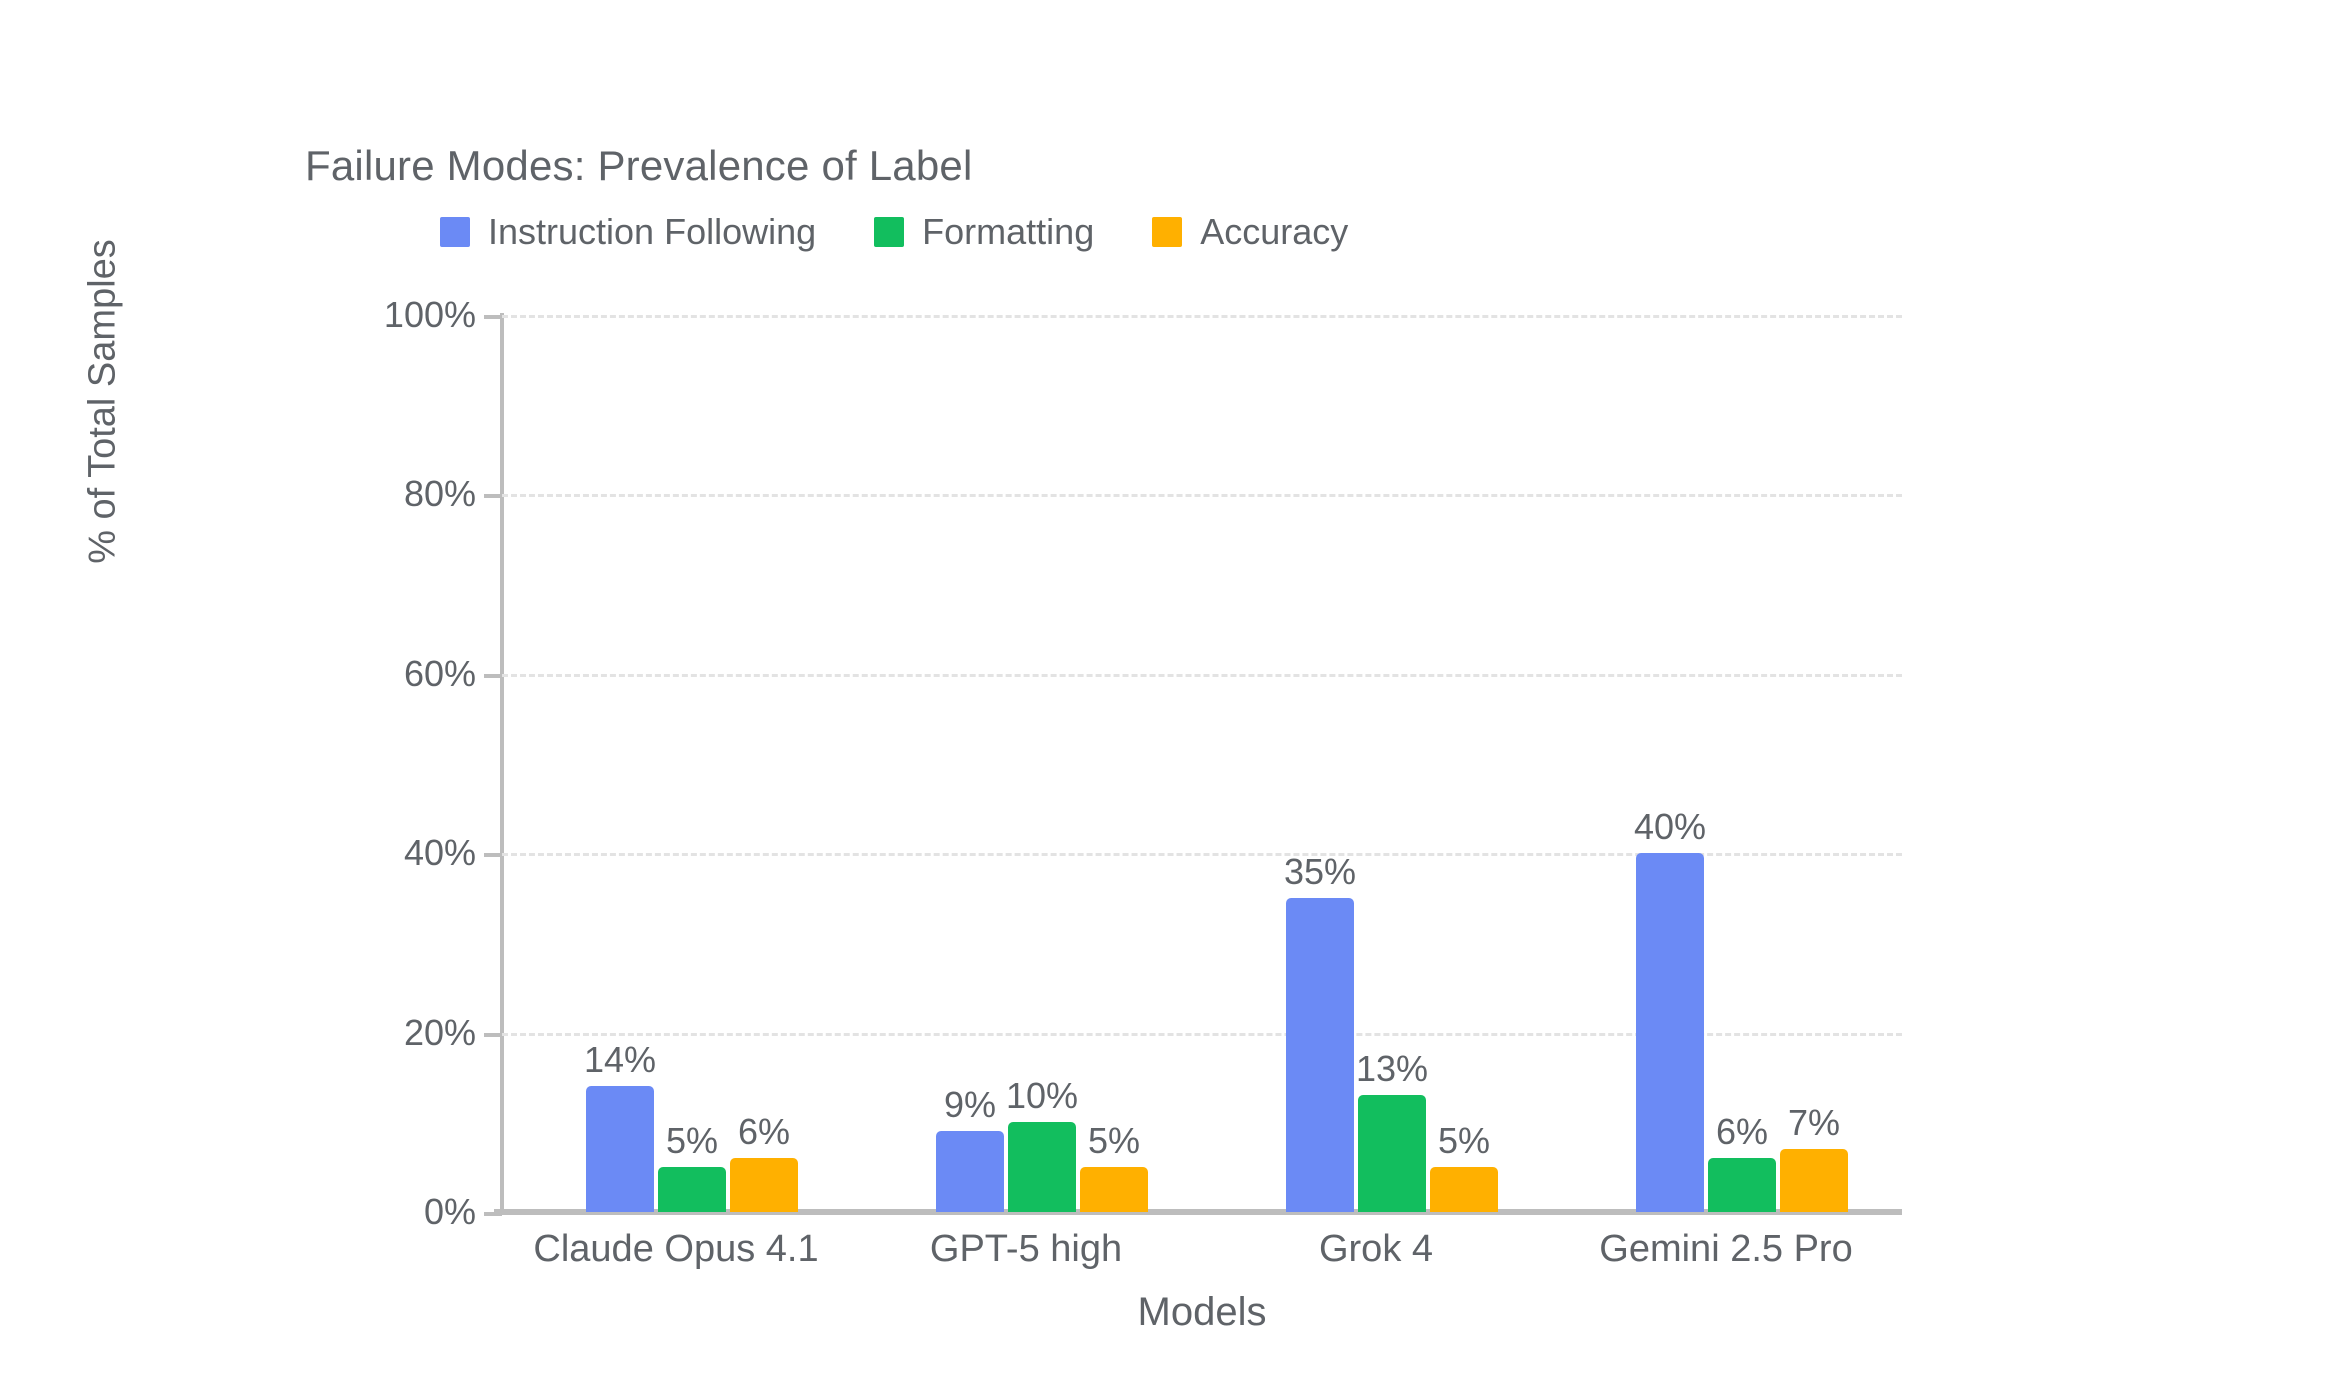 The height and width of the screenshot is (1380, 2342). I want to click on y-tick-label-60: 60%, so click(439, 673).